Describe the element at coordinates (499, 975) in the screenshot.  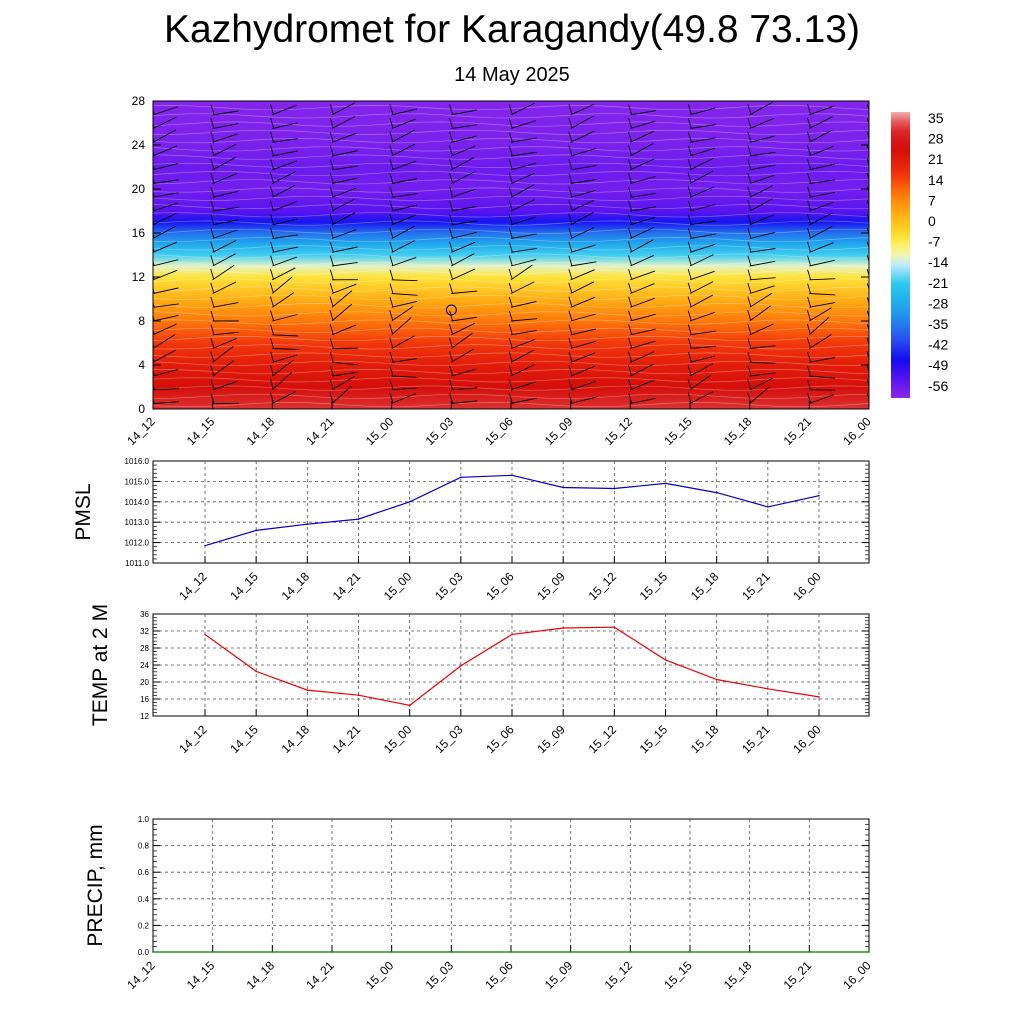
I see `x-tick-label: 15_06` at that location.